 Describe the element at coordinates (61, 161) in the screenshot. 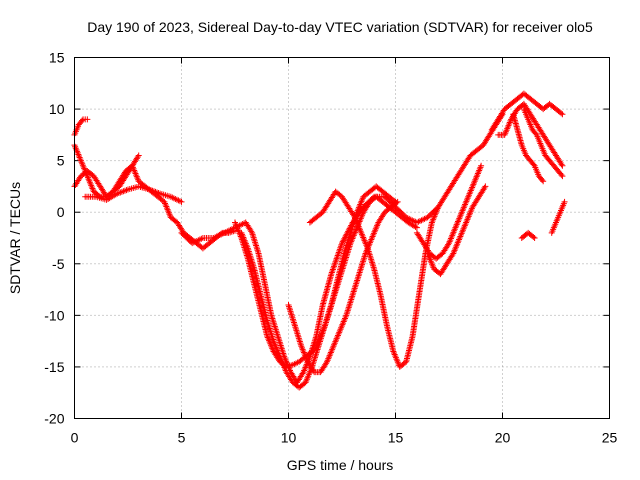

I see `y-tick-label: 5` at that location.